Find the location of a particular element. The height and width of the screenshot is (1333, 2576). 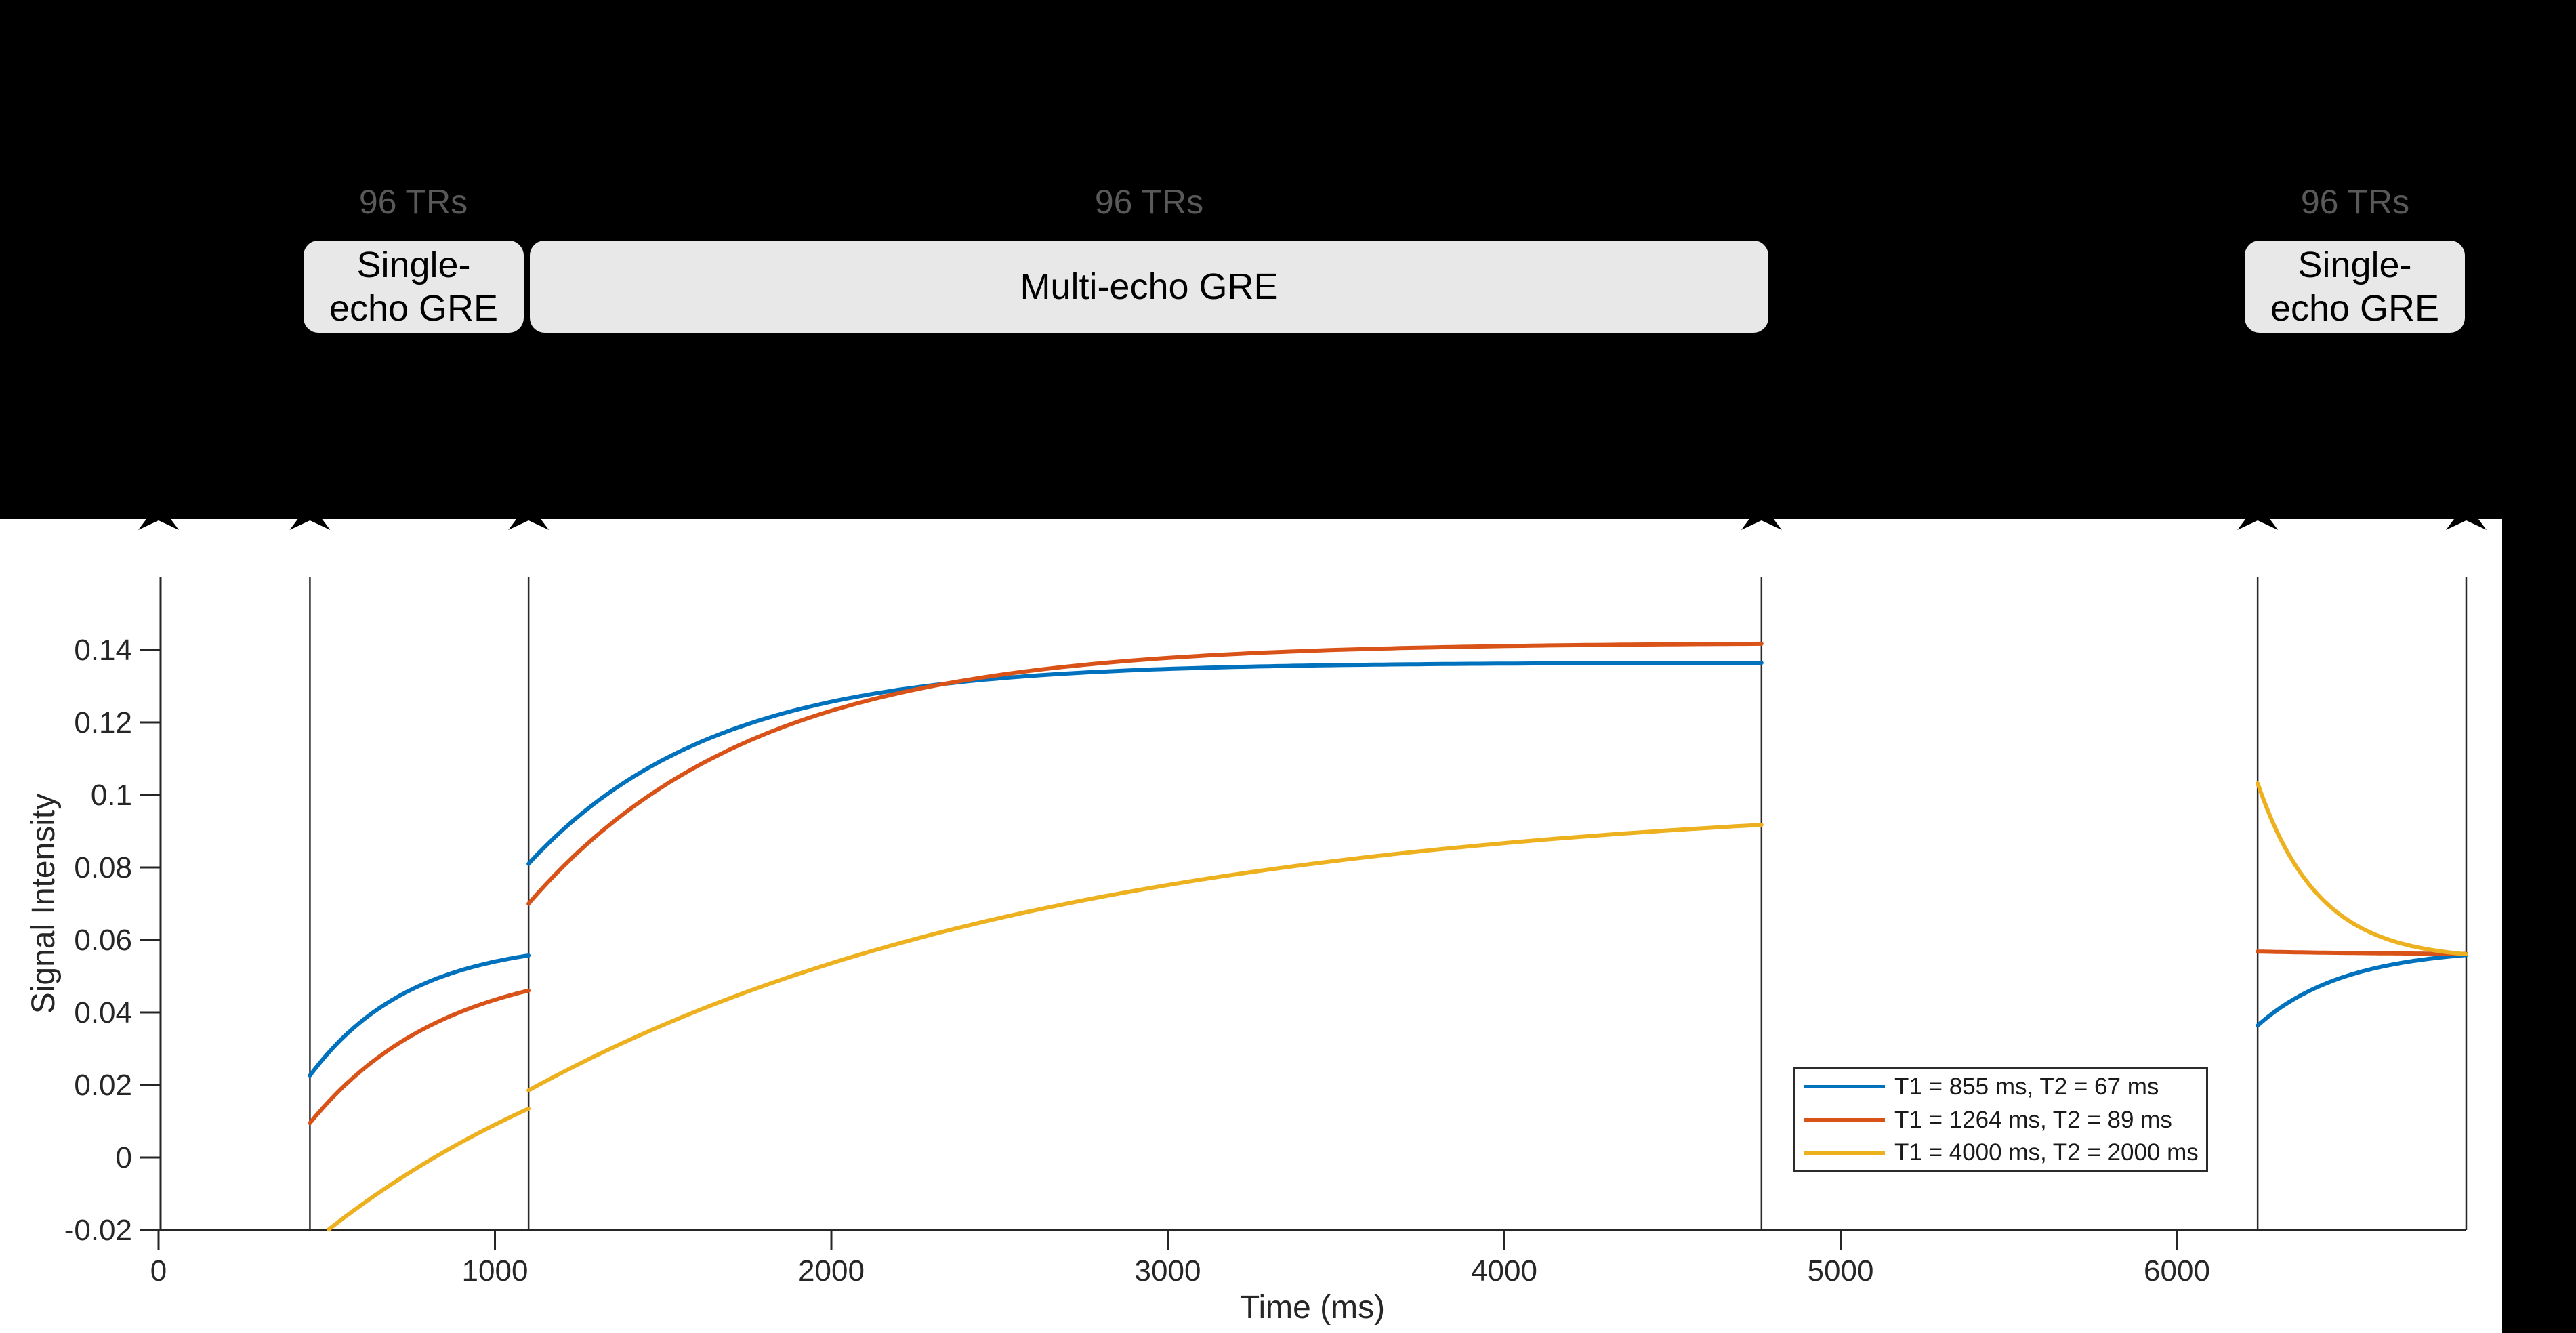

y-tick-label: 0 is located at coordinates (124, 1157).